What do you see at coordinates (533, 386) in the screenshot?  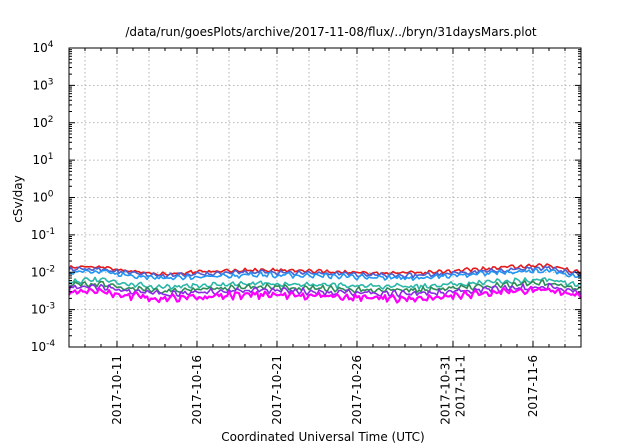 I see `x-tick-label: 2017-11-6` at bounding box center [533, 386].